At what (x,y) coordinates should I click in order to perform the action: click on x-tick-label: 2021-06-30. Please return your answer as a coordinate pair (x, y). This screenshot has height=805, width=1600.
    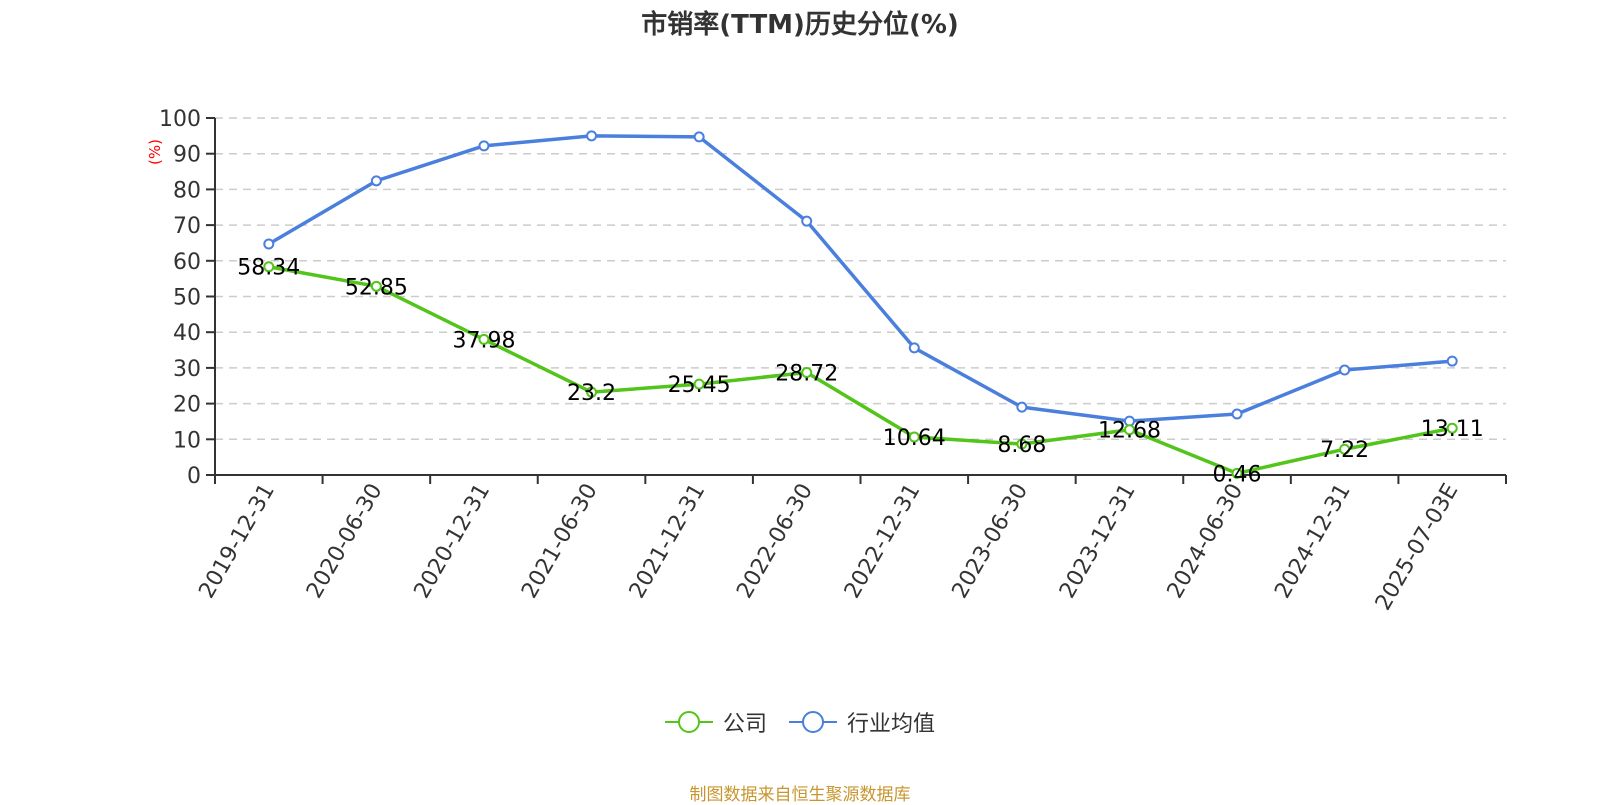
    Looking at the image, I should click on (560, 541).